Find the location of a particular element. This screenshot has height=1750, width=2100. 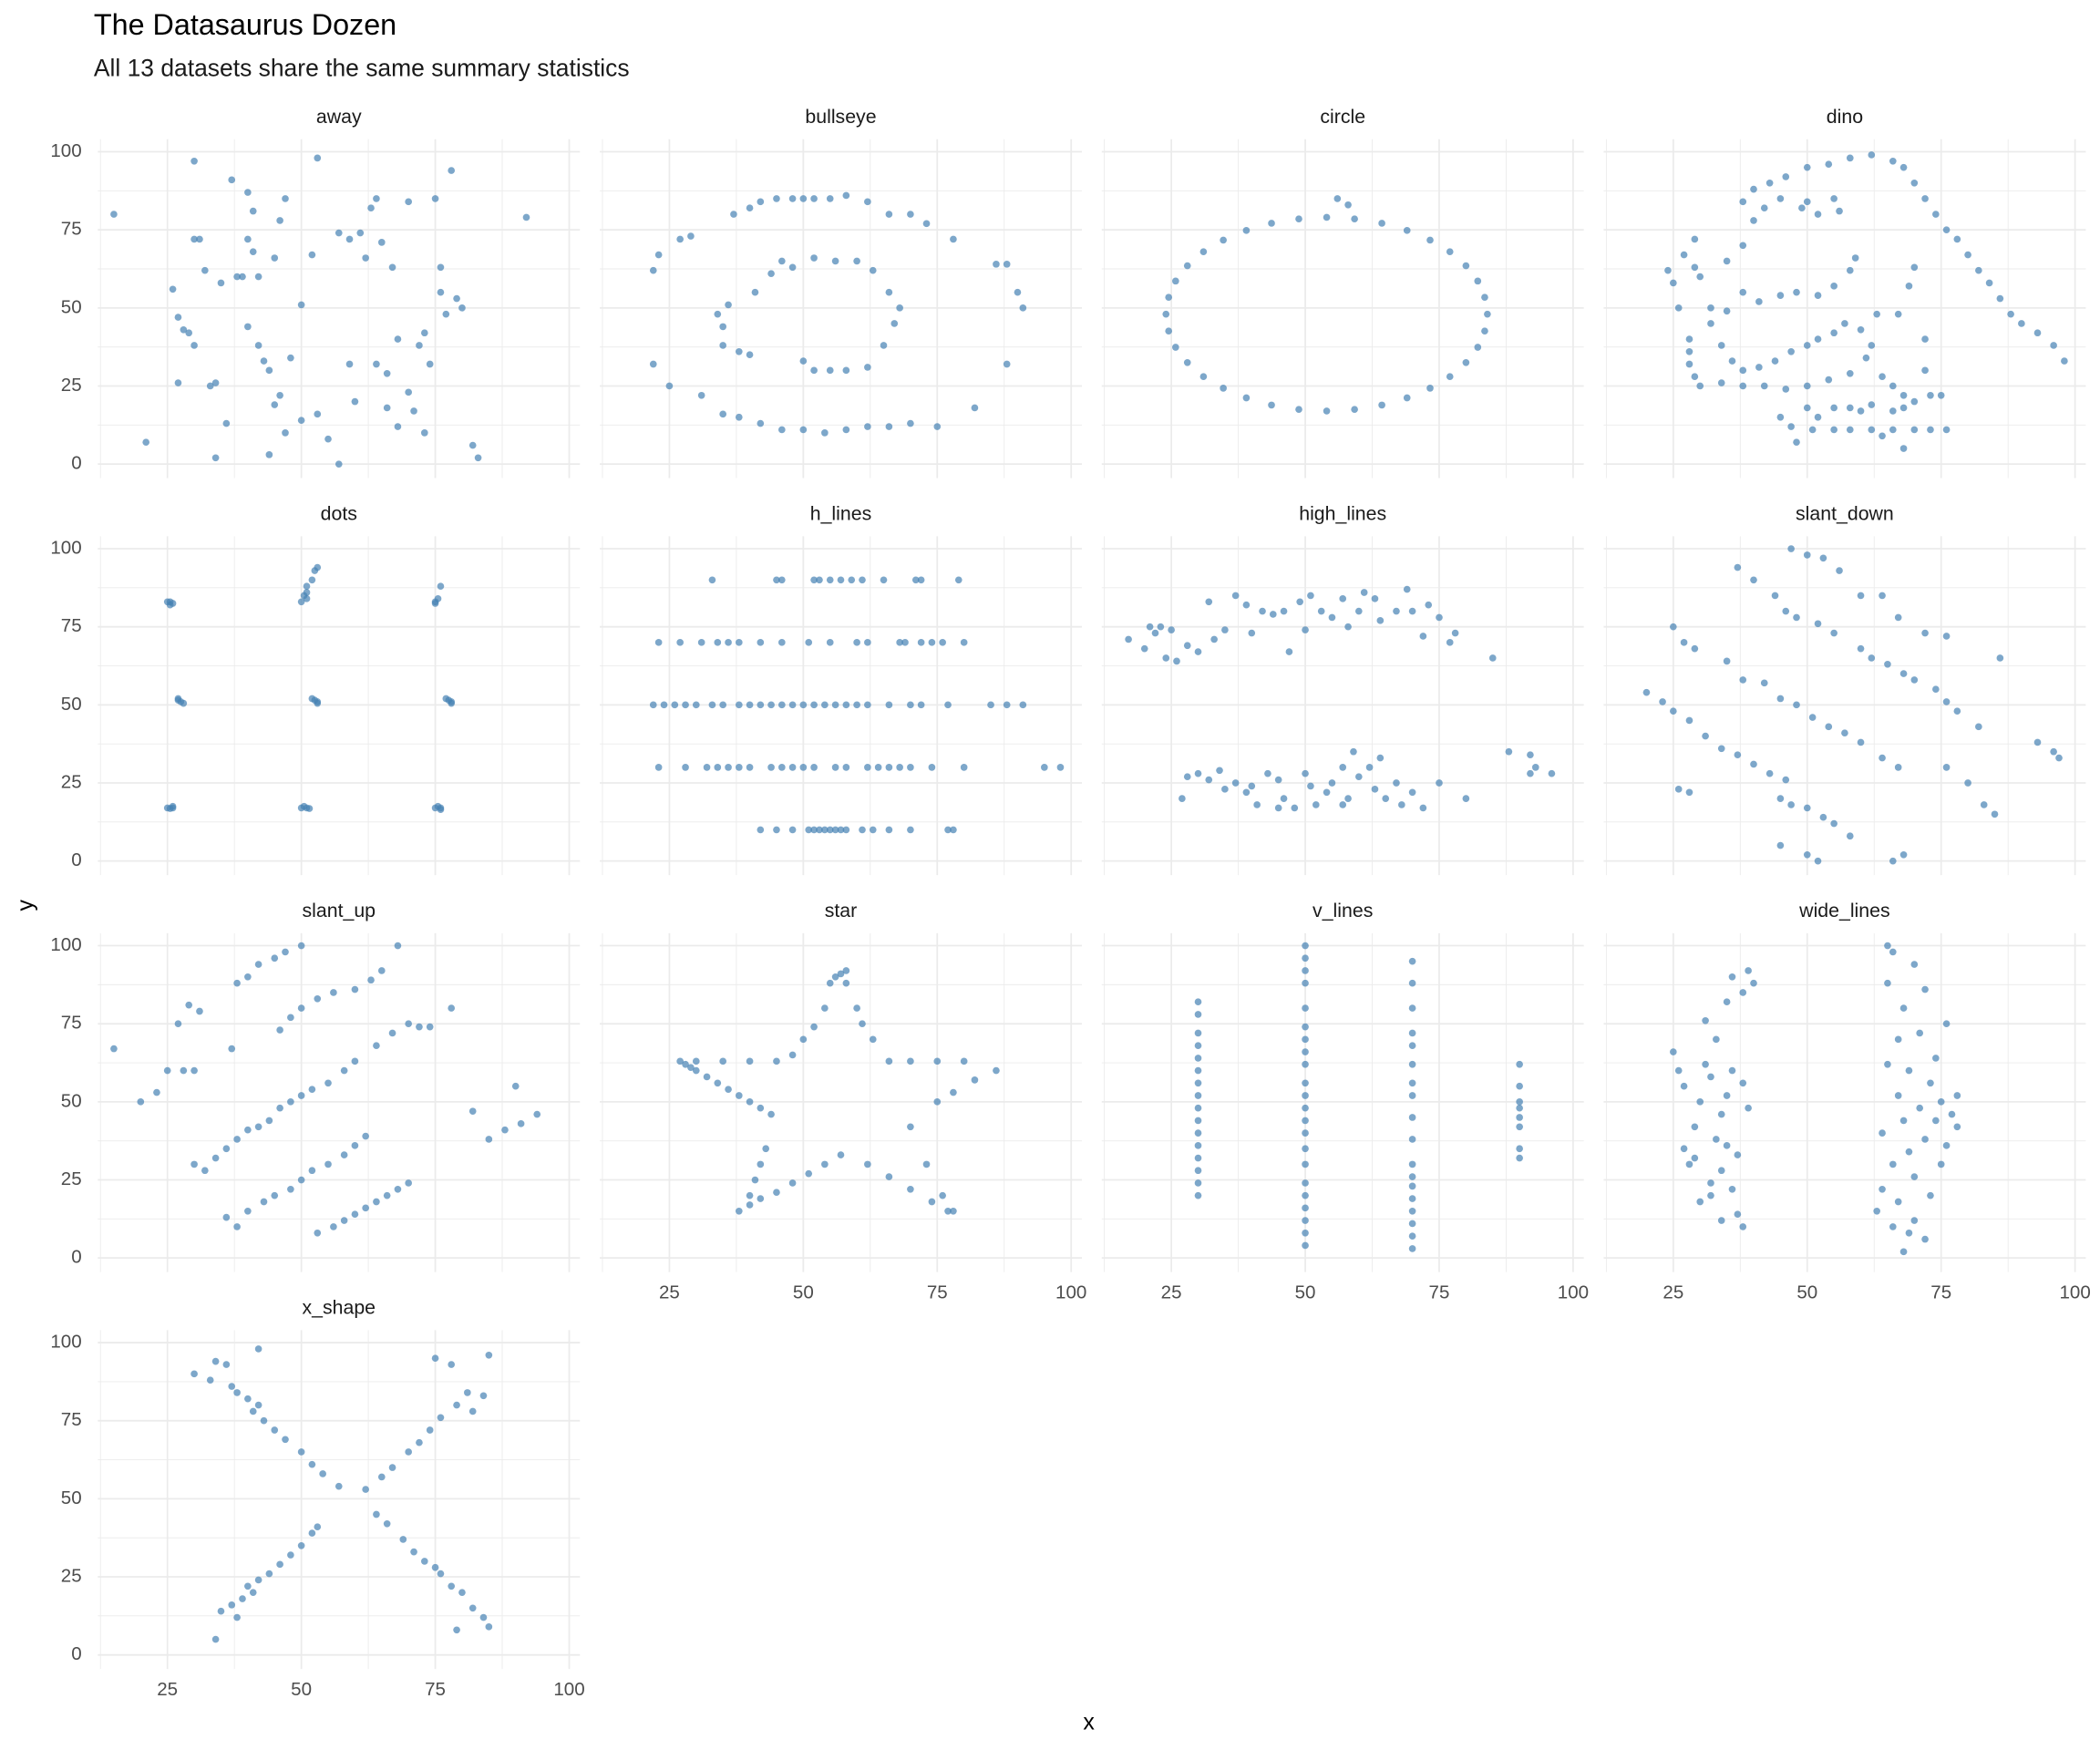

facet-label: v_lines is located at coordinates (1343, 910).